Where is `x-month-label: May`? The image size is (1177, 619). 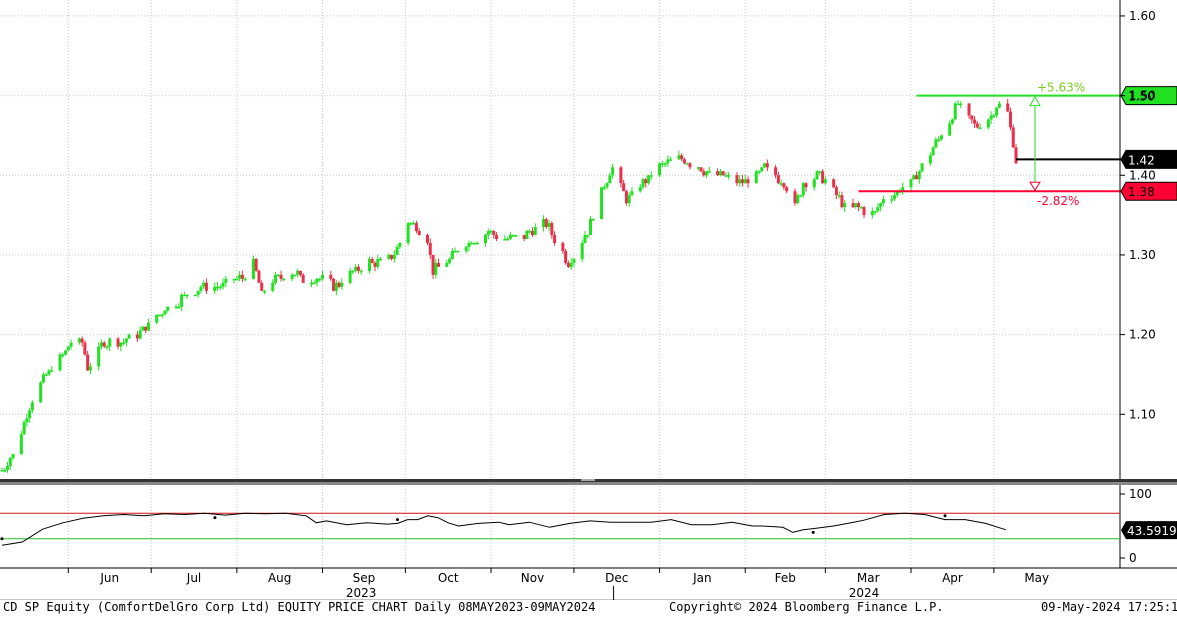 x-month-label: May is located at coordinates (1036, 578).